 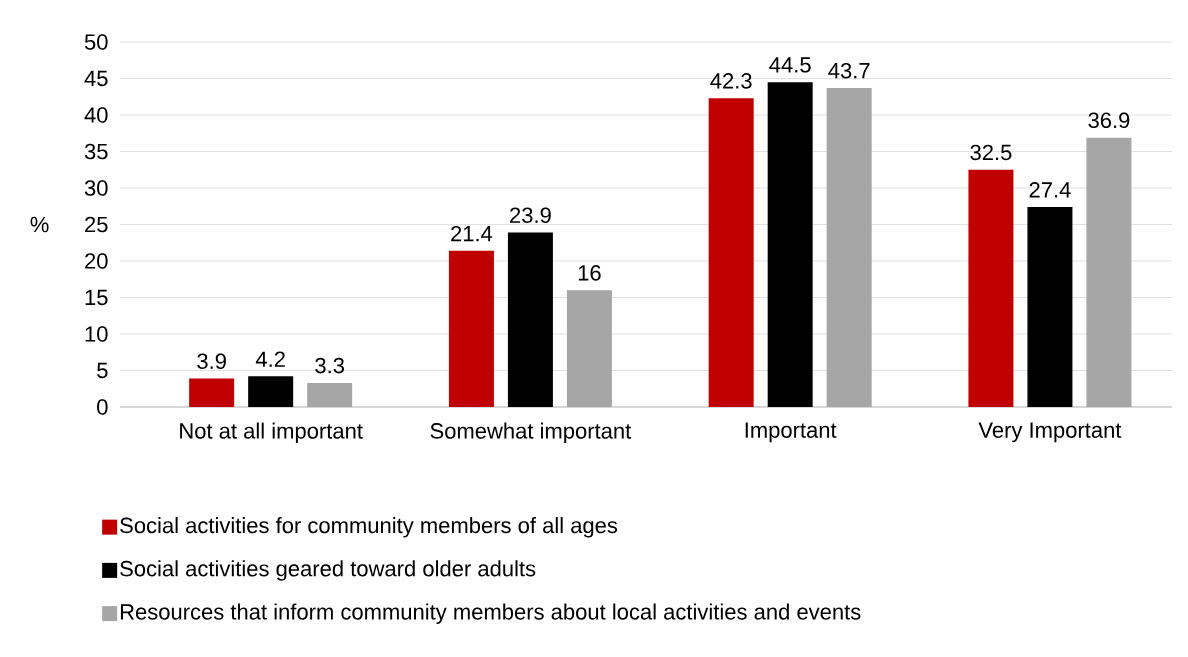 What do you see at coordinates (849, 70) in the screenshot?
I see `data-label: 43.7` at bounding box center [849, 70].